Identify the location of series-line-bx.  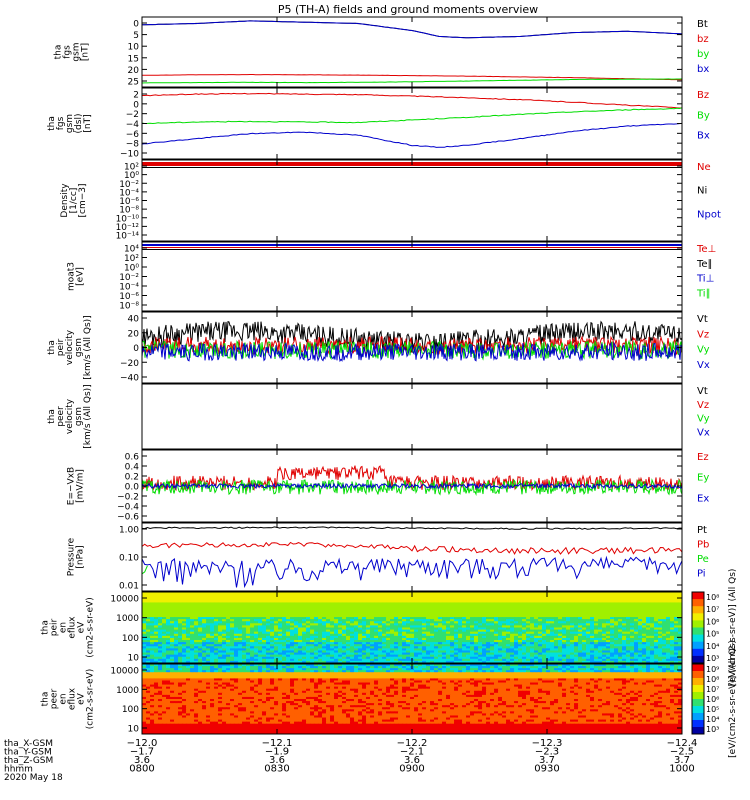
(412, 29).